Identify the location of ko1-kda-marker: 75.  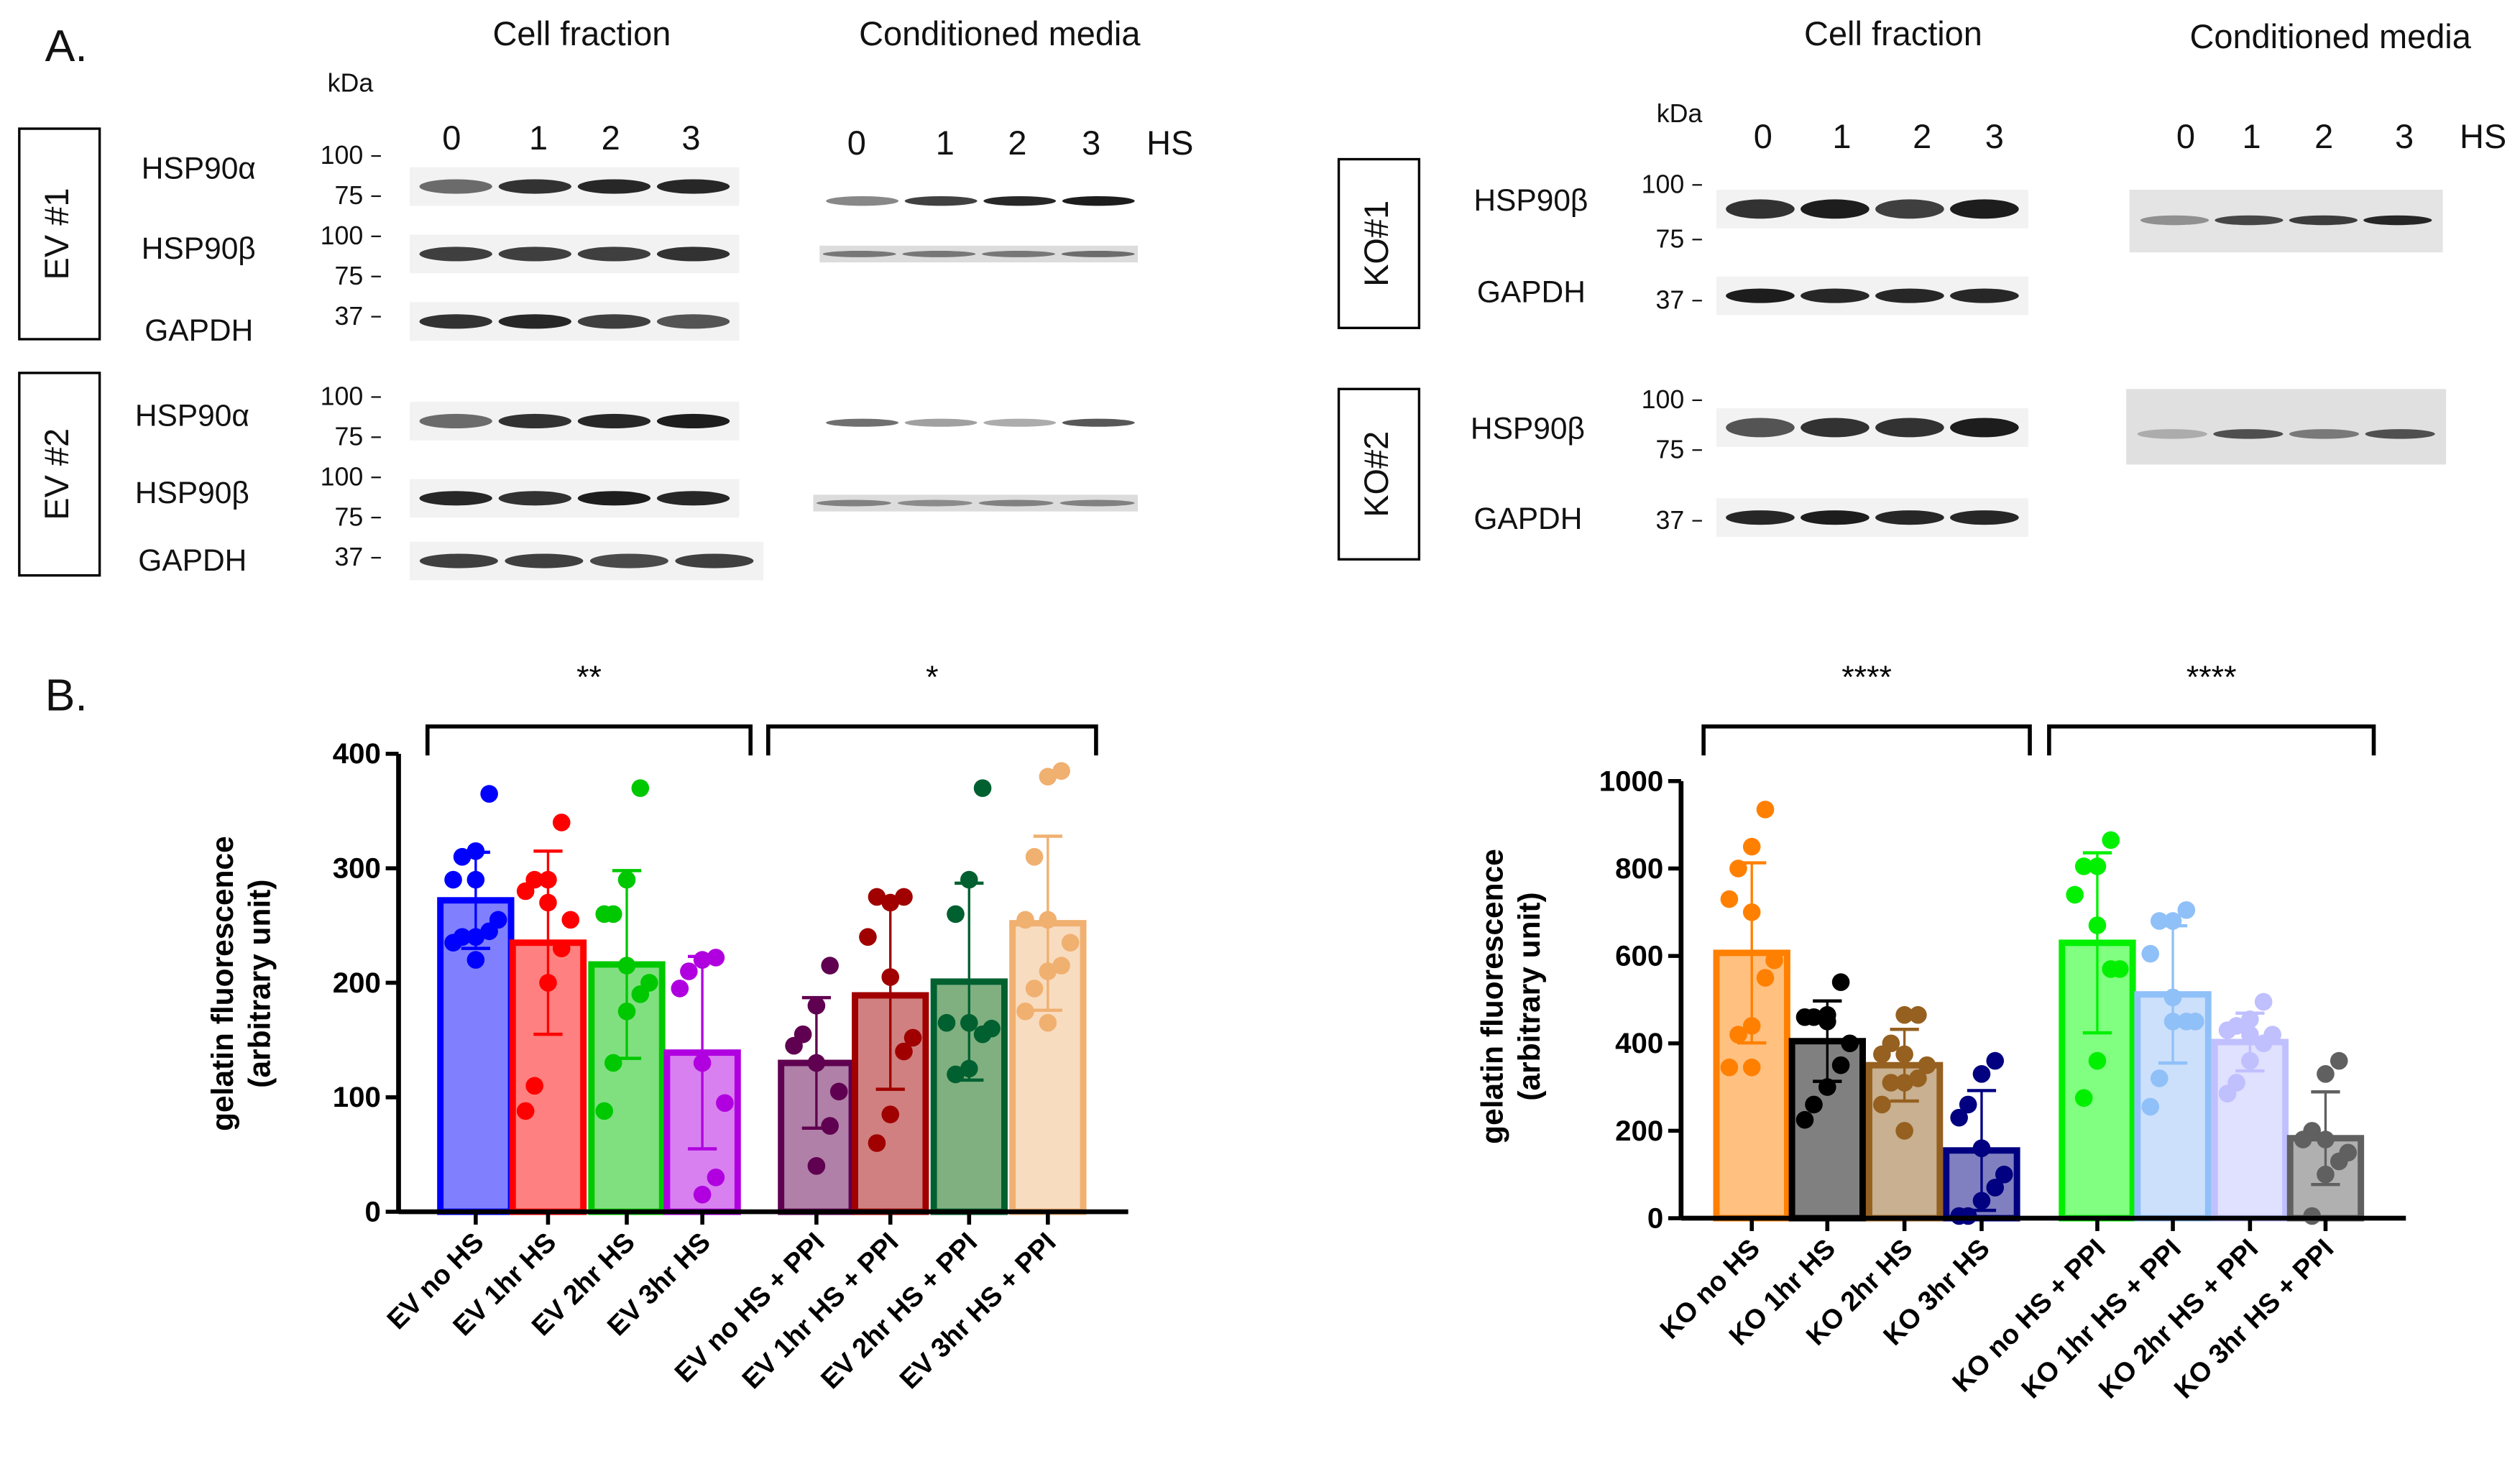
(1669, 239).